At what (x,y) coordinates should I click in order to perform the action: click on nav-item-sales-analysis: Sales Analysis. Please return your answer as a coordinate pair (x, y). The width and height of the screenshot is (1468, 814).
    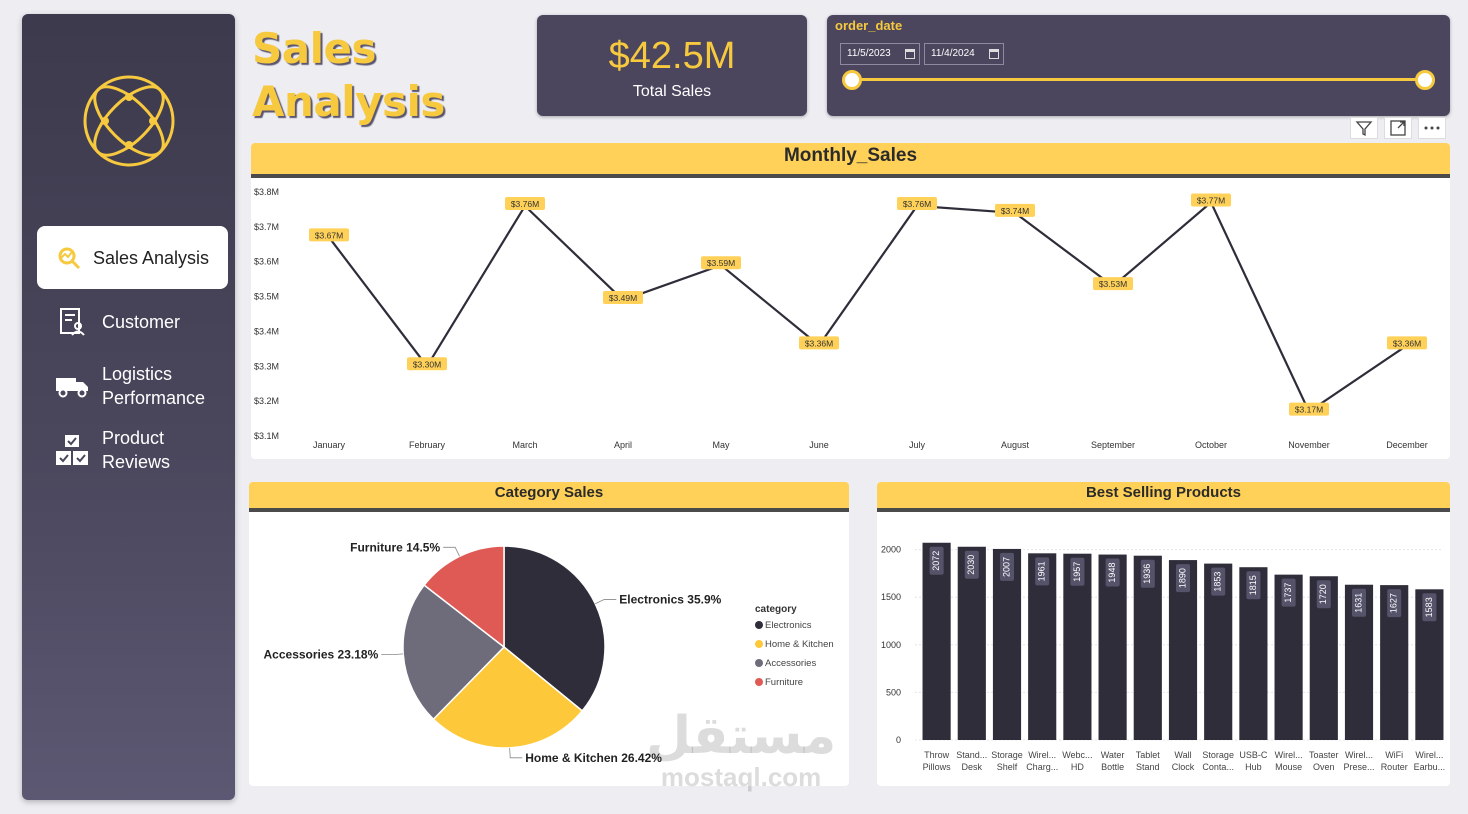
    Looking at the image, I should click on (132, 257).